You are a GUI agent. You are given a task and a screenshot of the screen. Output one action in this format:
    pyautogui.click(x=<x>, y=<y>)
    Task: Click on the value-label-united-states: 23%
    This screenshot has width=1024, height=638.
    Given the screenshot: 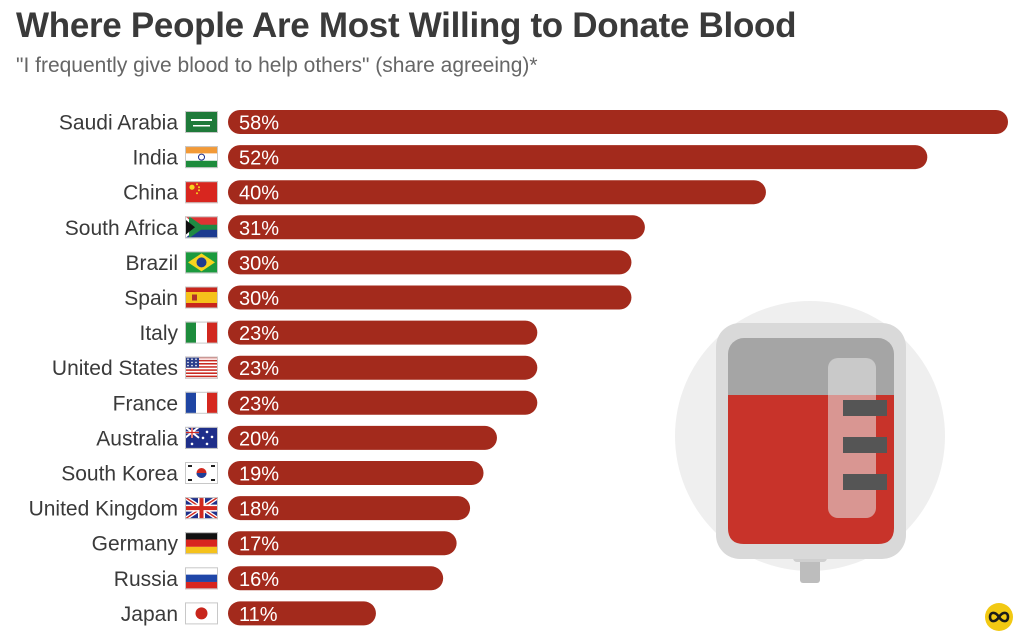 What is the action you would take?
    pyautogui.click(x=259, y=369)
    